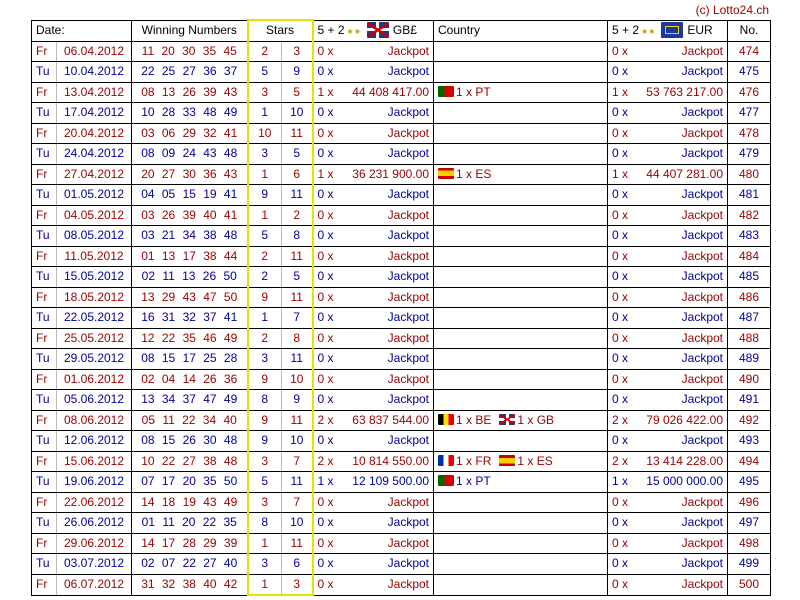 Image resolution: width=800 pixels, height=600 pixels. Describe the element at coordinates (377, 29) in the screenshot. I see `gb-flag-icon` at that location.